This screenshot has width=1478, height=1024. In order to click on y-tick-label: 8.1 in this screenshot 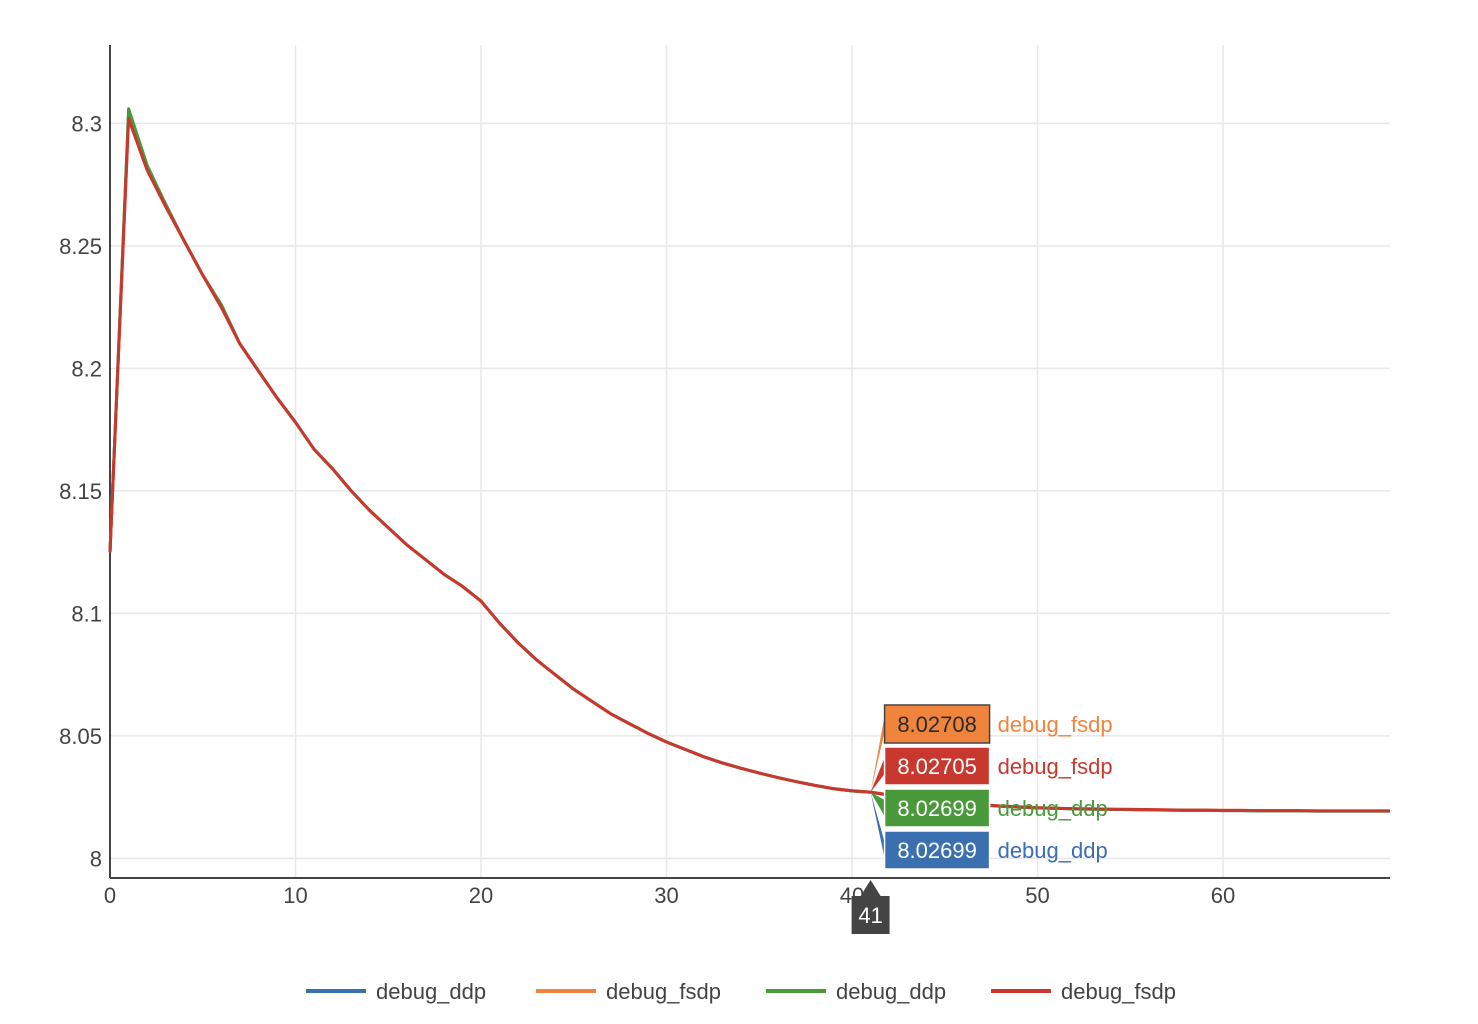, I will do `click(86, 613)`.